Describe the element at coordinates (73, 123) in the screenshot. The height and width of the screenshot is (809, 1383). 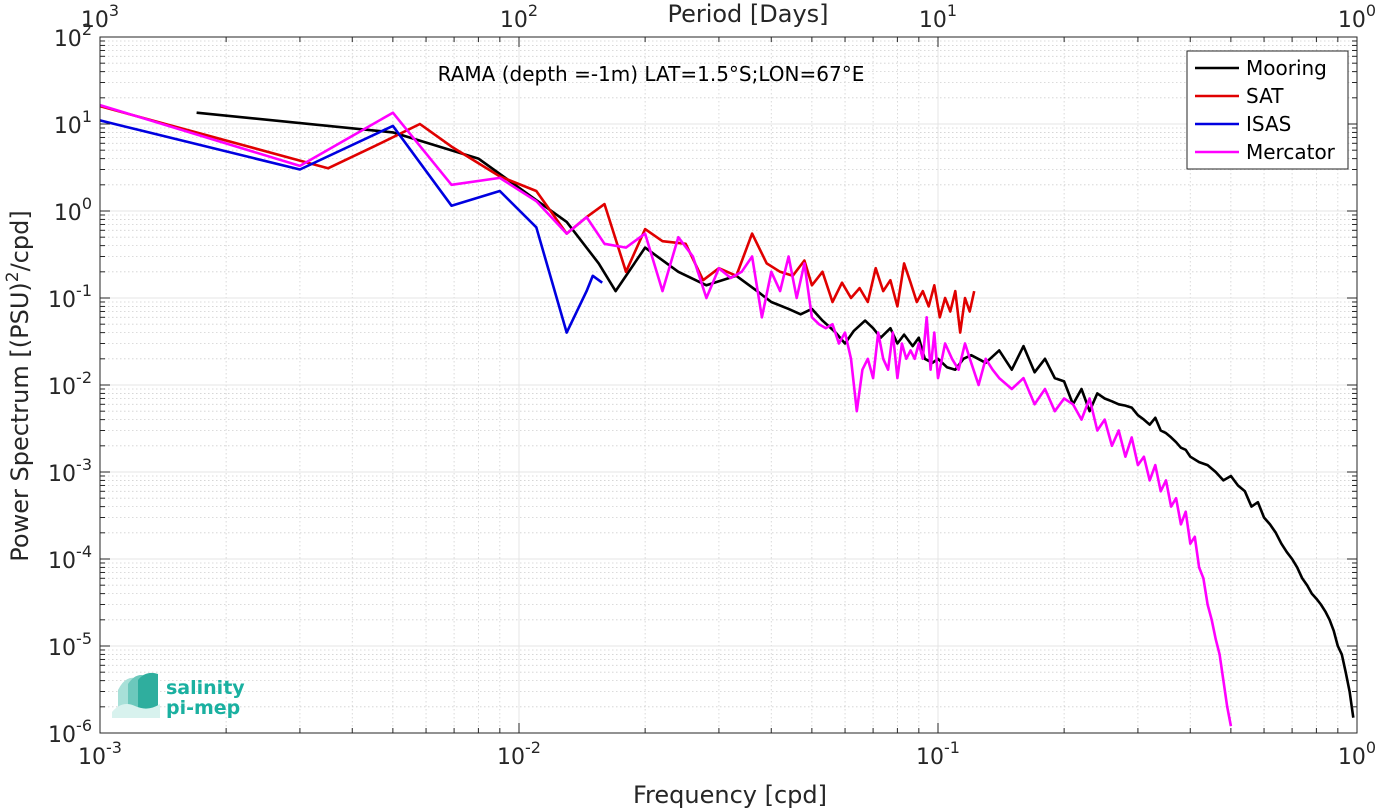
I see `y-tick-label: 10¹` at that location.